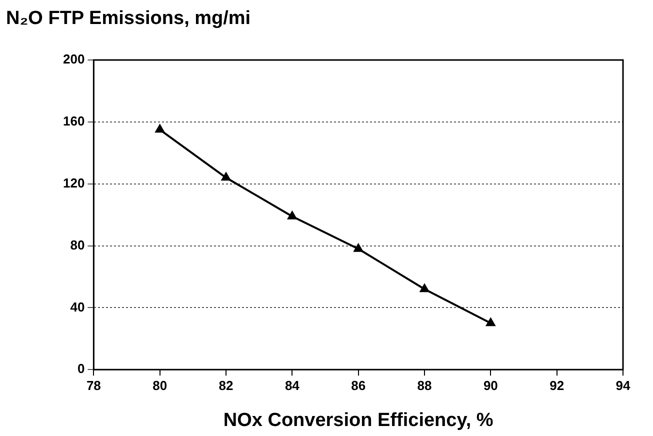 The width and height of the screenshot is (653, 436). I want to click on x-tick-label: 86, so click(358, 385).